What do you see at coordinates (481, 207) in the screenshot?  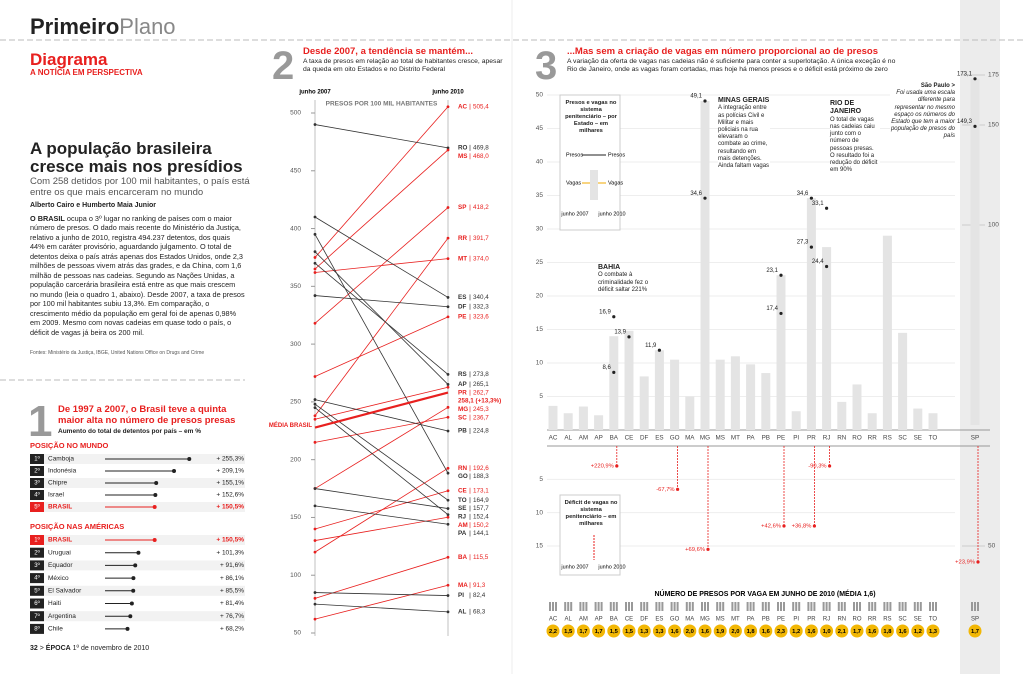 I see `value-label: 418,2` at bounding box center [481, 207].